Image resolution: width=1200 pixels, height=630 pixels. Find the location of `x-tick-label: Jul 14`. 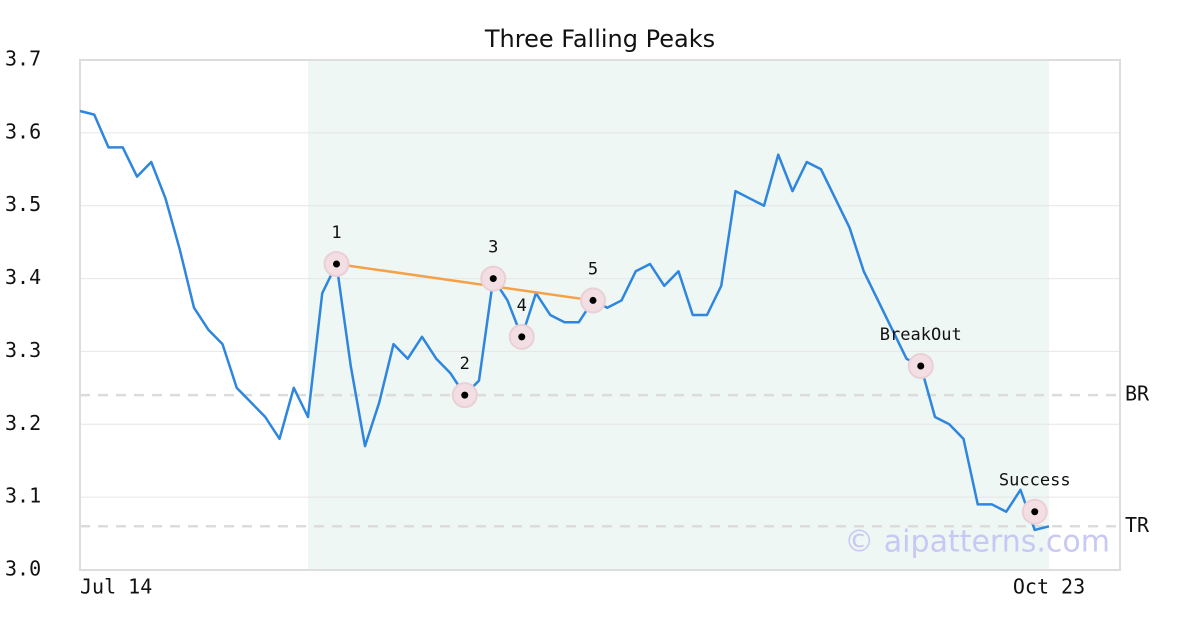

x-tick-label: Jul 14 is located at coordinates (116, 587).